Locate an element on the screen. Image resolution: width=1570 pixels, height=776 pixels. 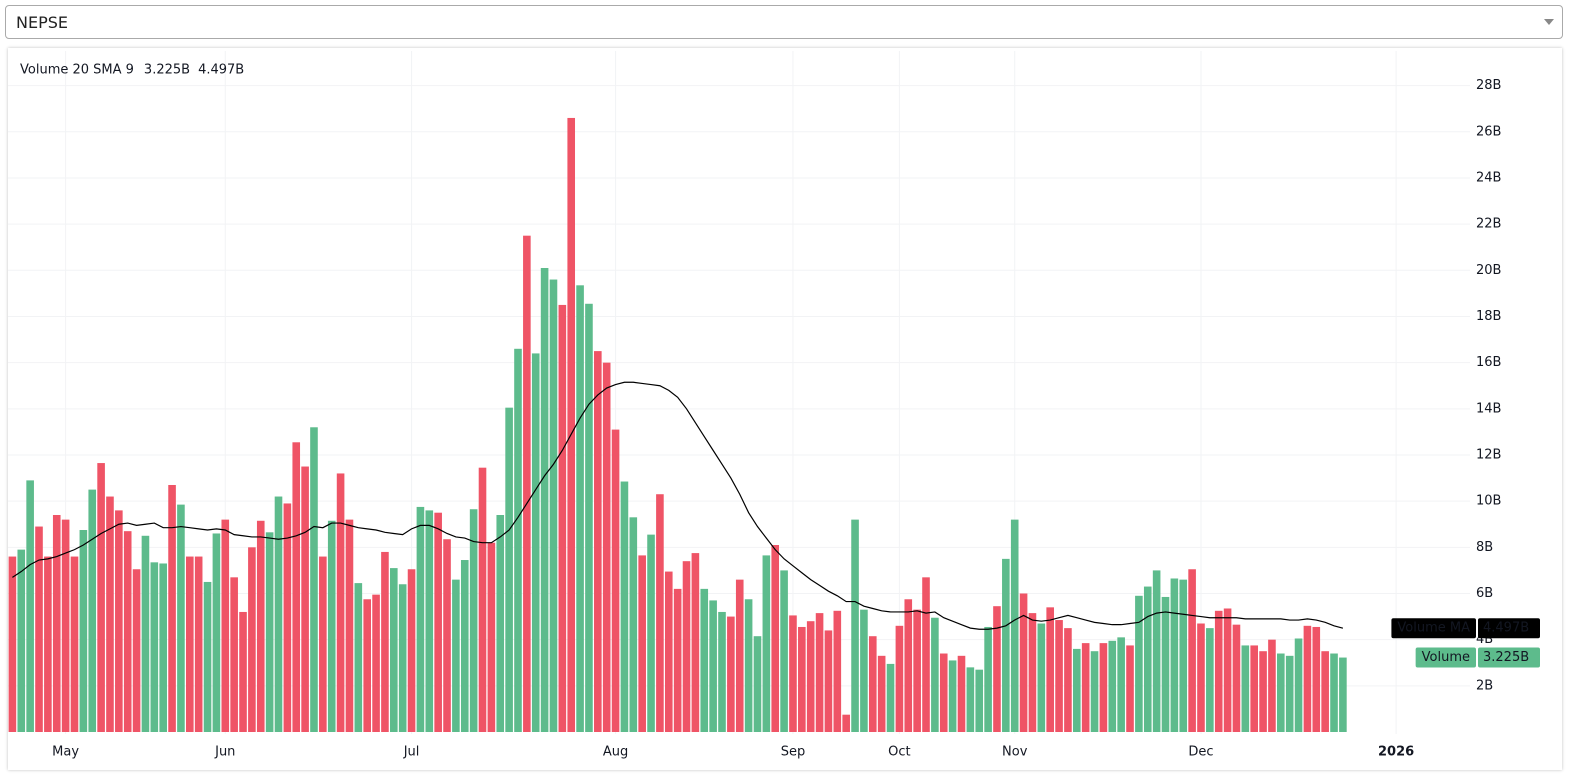
last-value: 4.497B is located at coordinates (1506, 628).